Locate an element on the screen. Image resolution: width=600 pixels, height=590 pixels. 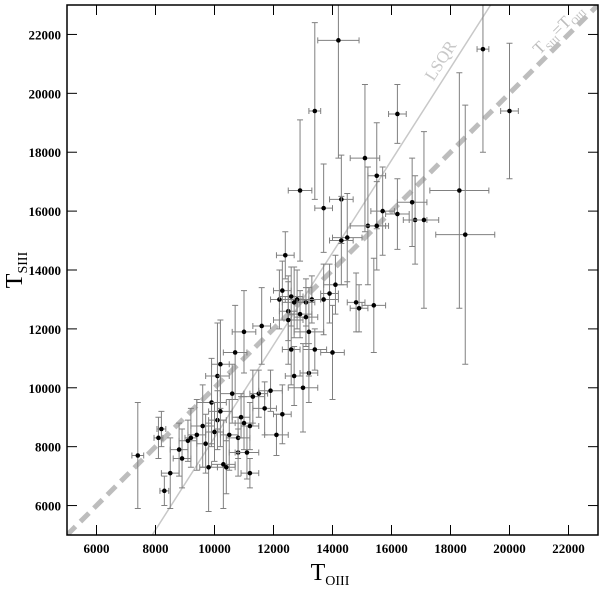
y-axis-label: TSIII is located at coordinates (16, 269).